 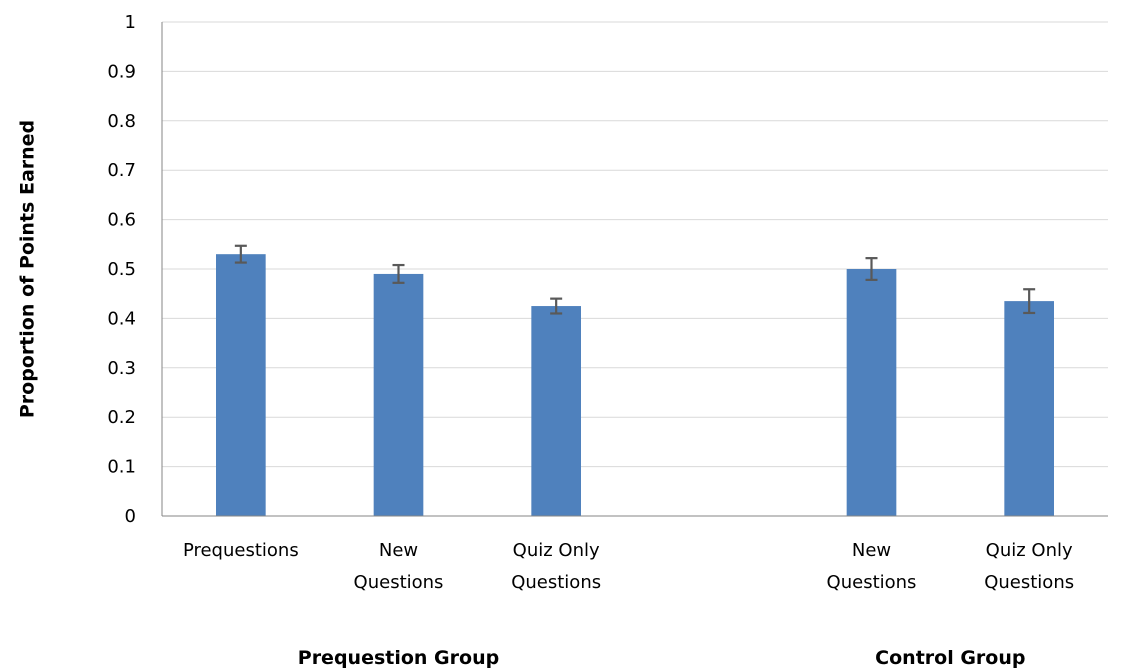 I want to click on x-category-label: Prequestions, so click(x=241, y=550).